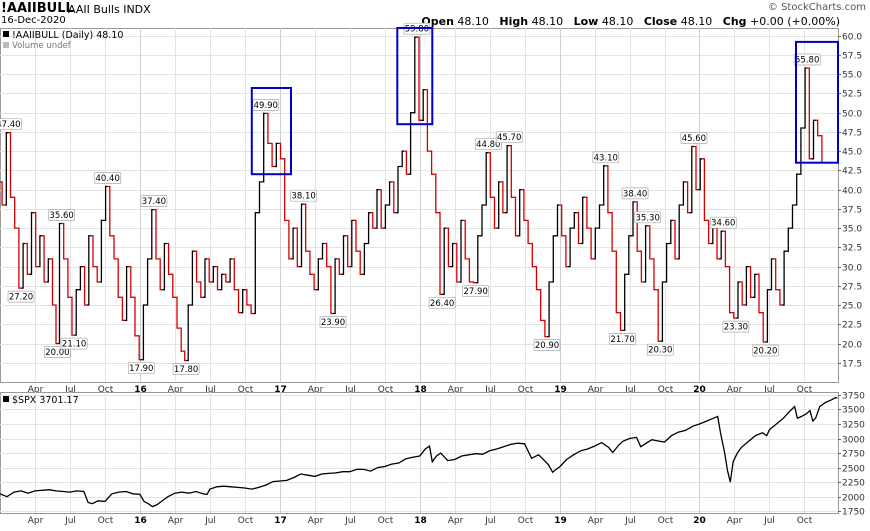  I want to click on bulls-ytick-label: 35.0, so click(852, 230).